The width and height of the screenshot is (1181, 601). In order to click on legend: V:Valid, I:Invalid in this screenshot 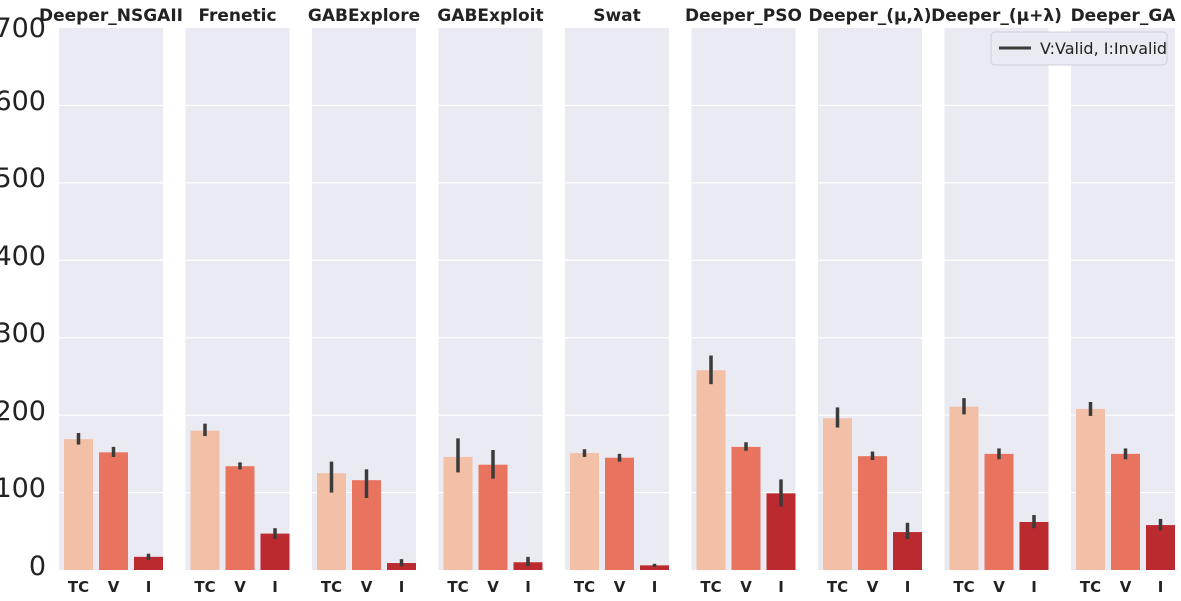, I will do `click(1079, 48)`.